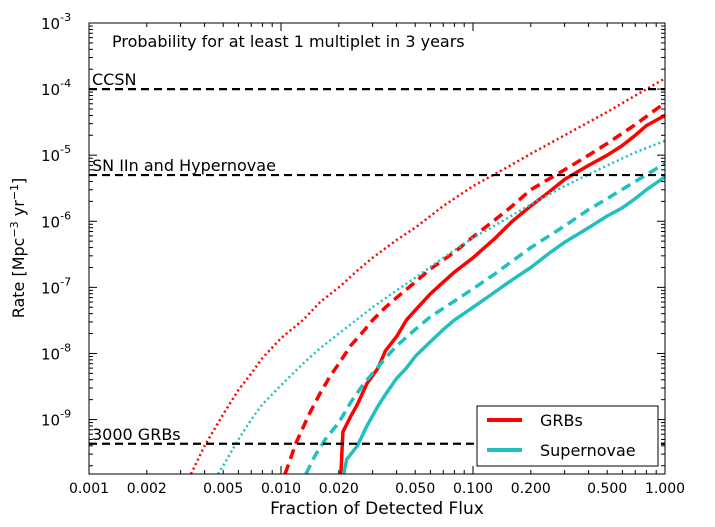 Image resolution: width=715 pixels, height=527 pixels. What do you see at coordinates (377, 509) in the screenshot?
I see `x-axis-label: Fraction of Detected Flux` at bounding box center [377, 509].